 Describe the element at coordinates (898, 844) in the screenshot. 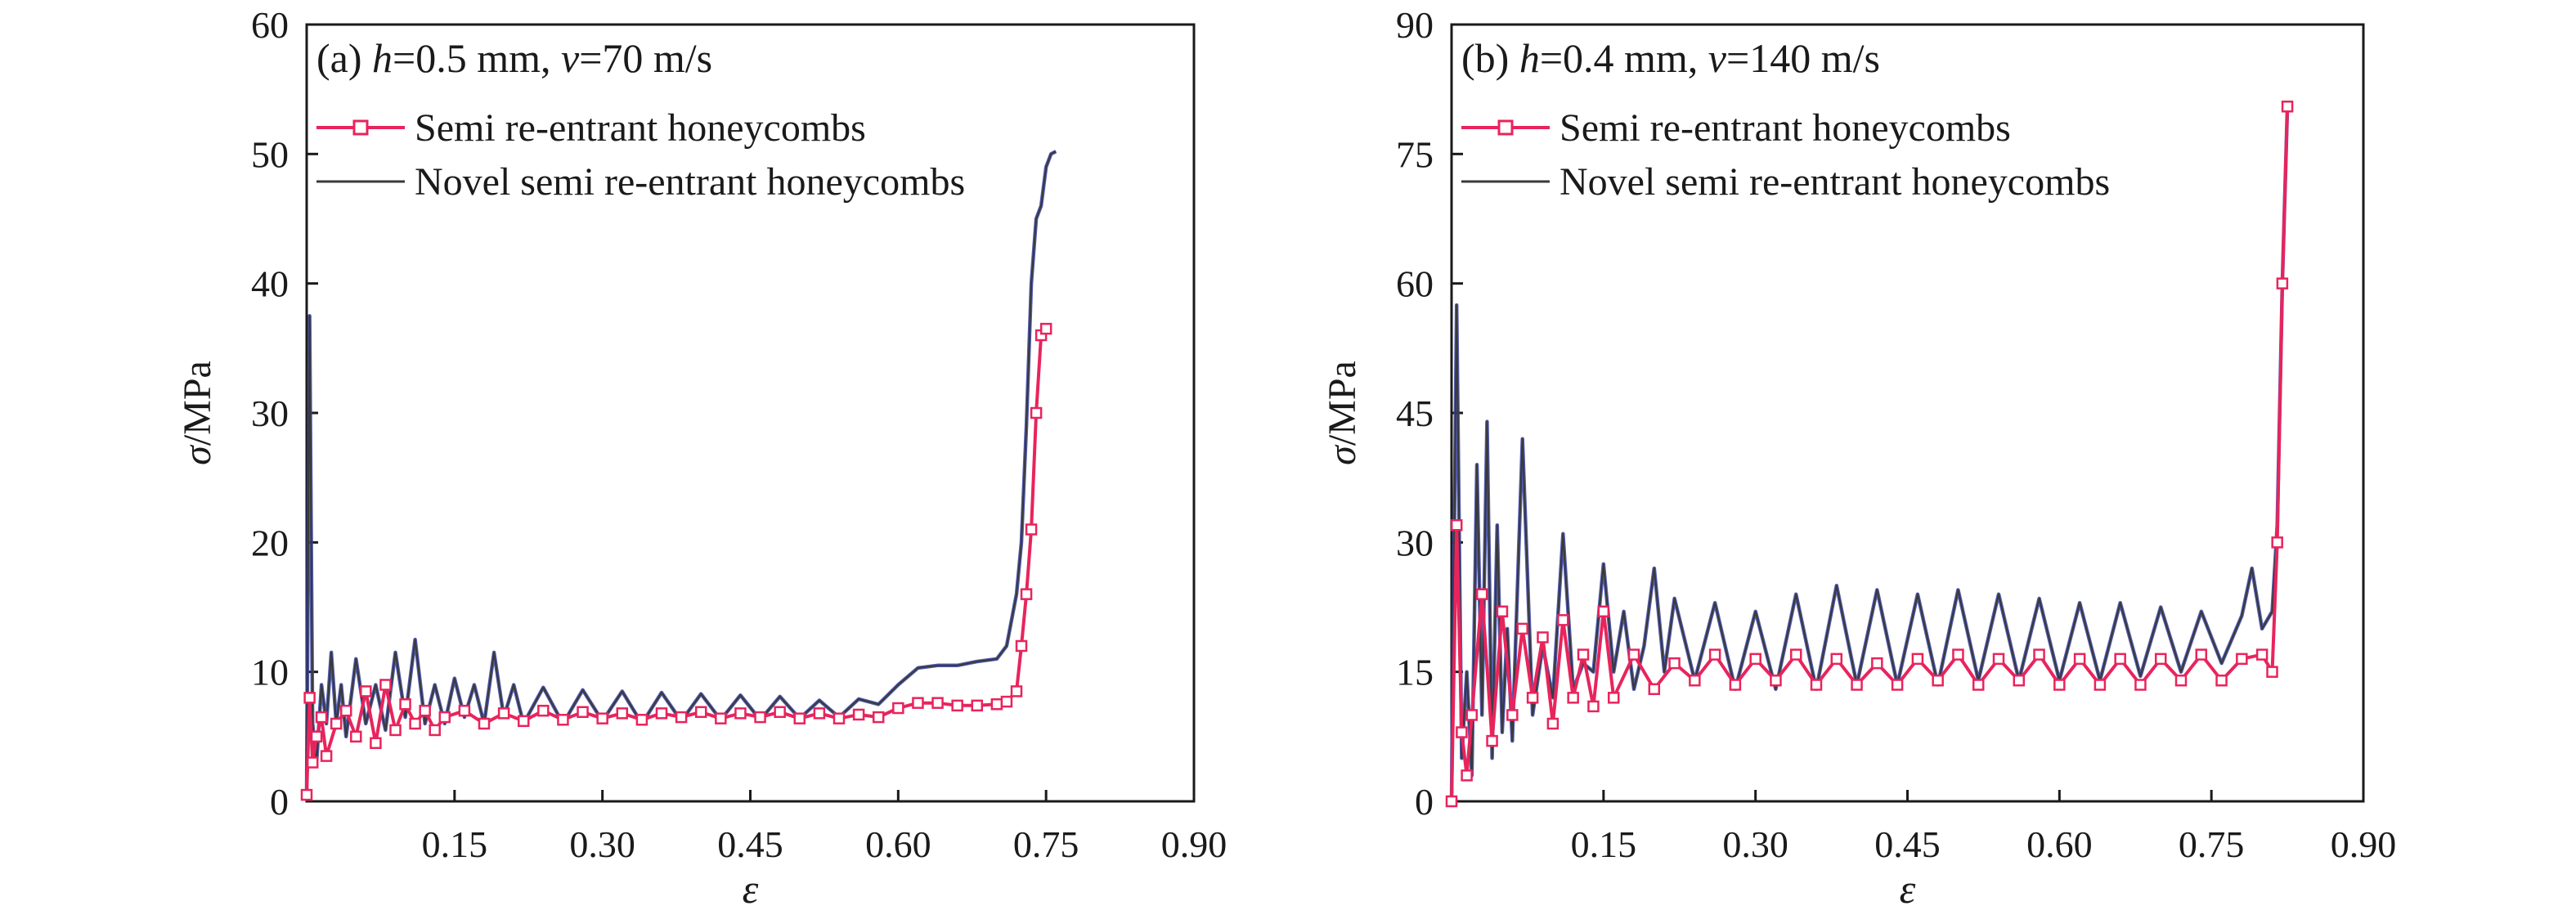

I see `x-tick-label: 0.60` at that location.